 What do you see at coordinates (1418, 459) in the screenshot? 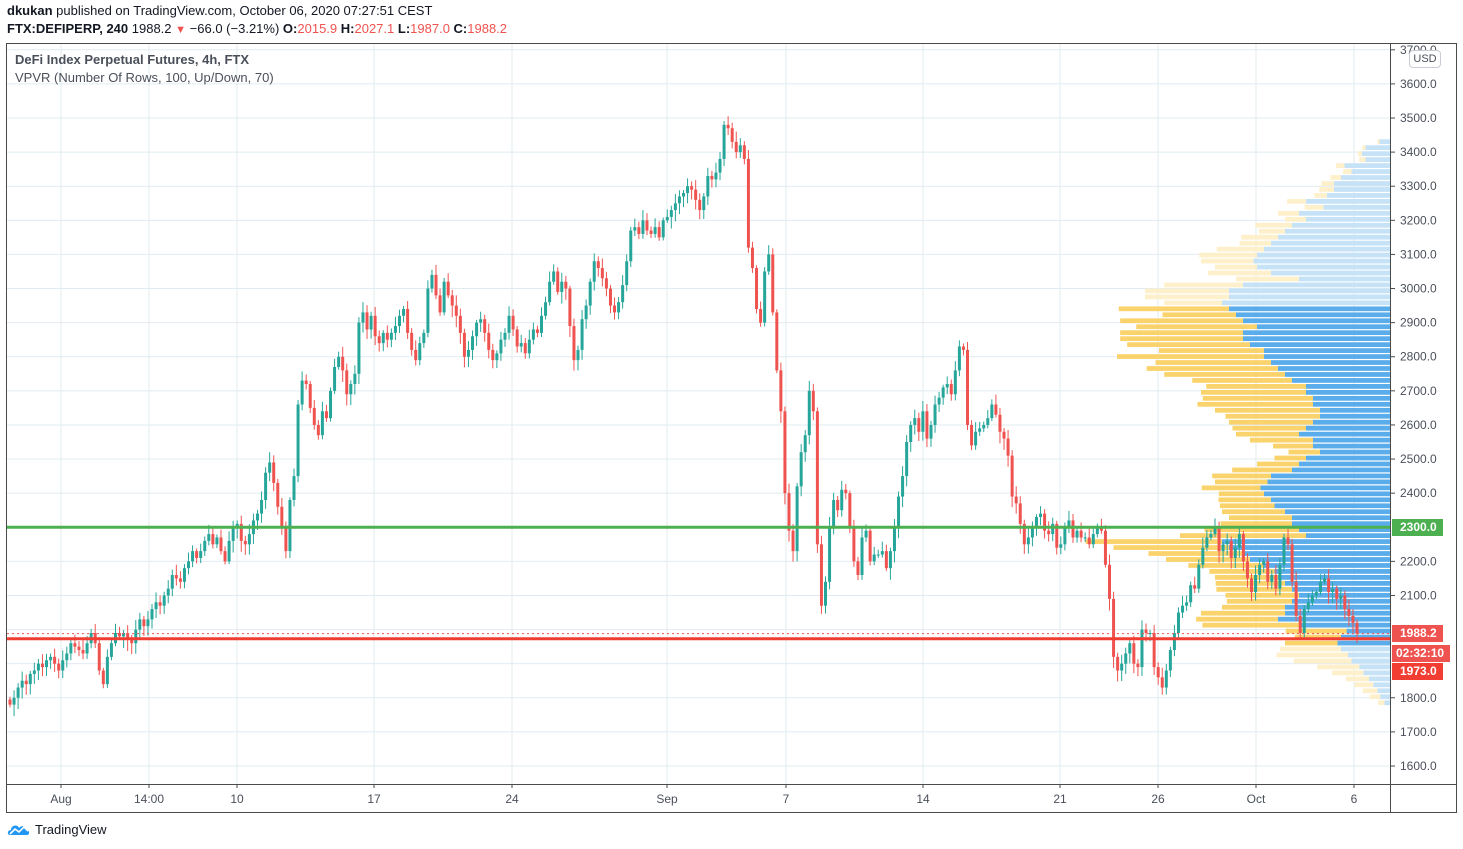
I see `price-axis-label: 2500.0` at bounding box center [1418, 459].